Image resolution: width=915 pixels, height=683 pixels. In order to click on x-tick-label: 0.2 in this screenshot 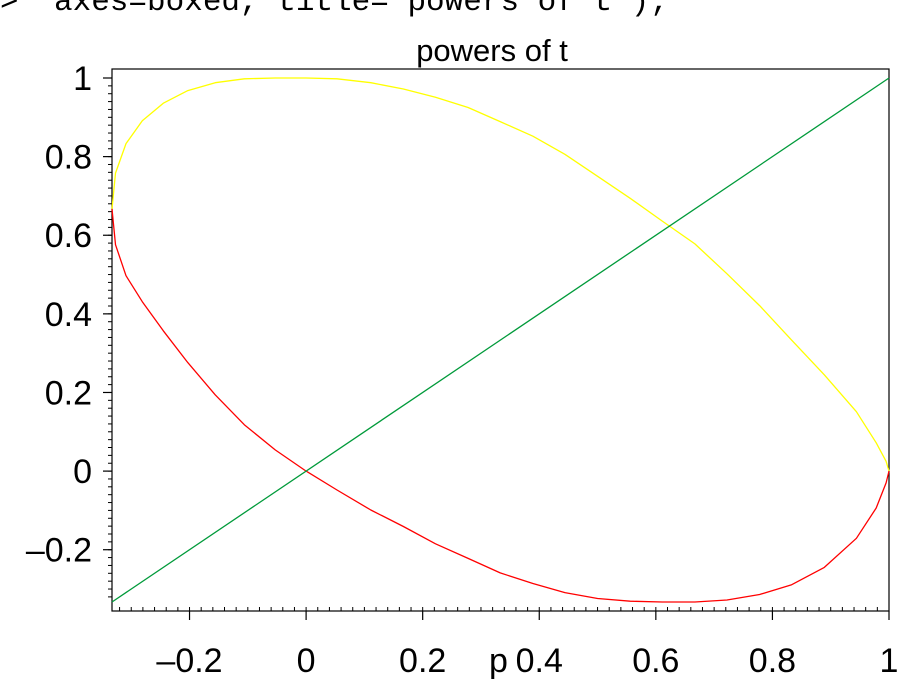, I will do `click(422, 661)`.